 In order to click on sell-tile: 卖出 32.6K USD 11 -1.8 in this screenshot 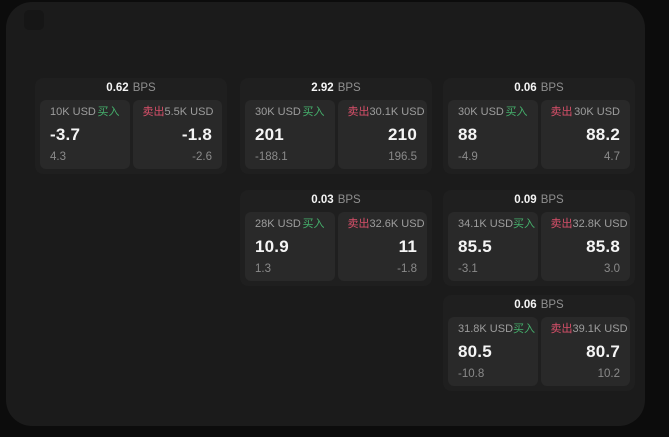, I will do `click(382, 246)`.